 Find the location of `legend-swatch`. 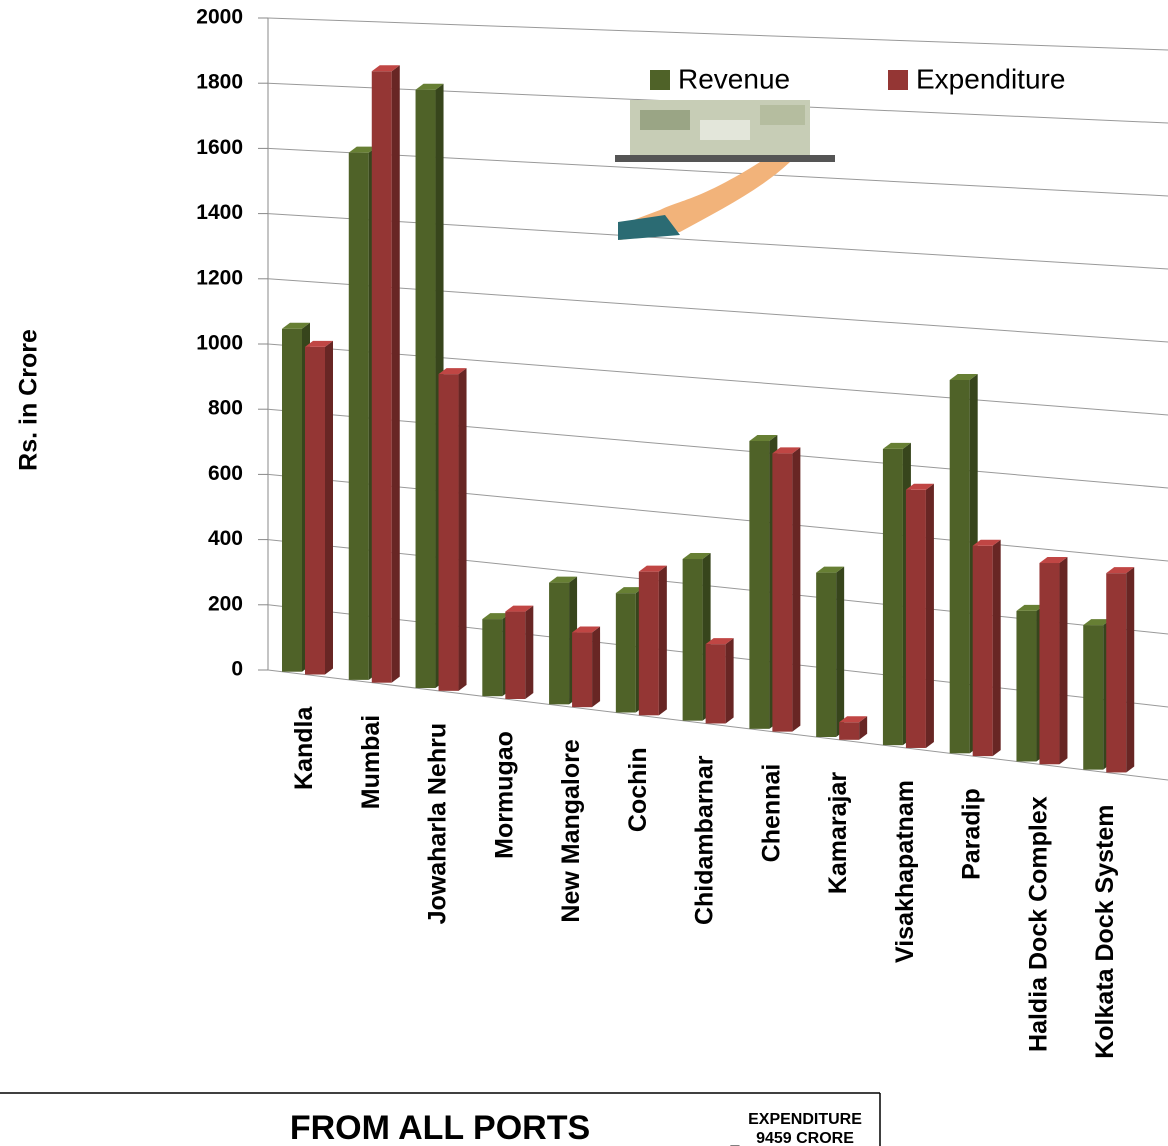

legend-swatch is located at coordinates (898, 80).